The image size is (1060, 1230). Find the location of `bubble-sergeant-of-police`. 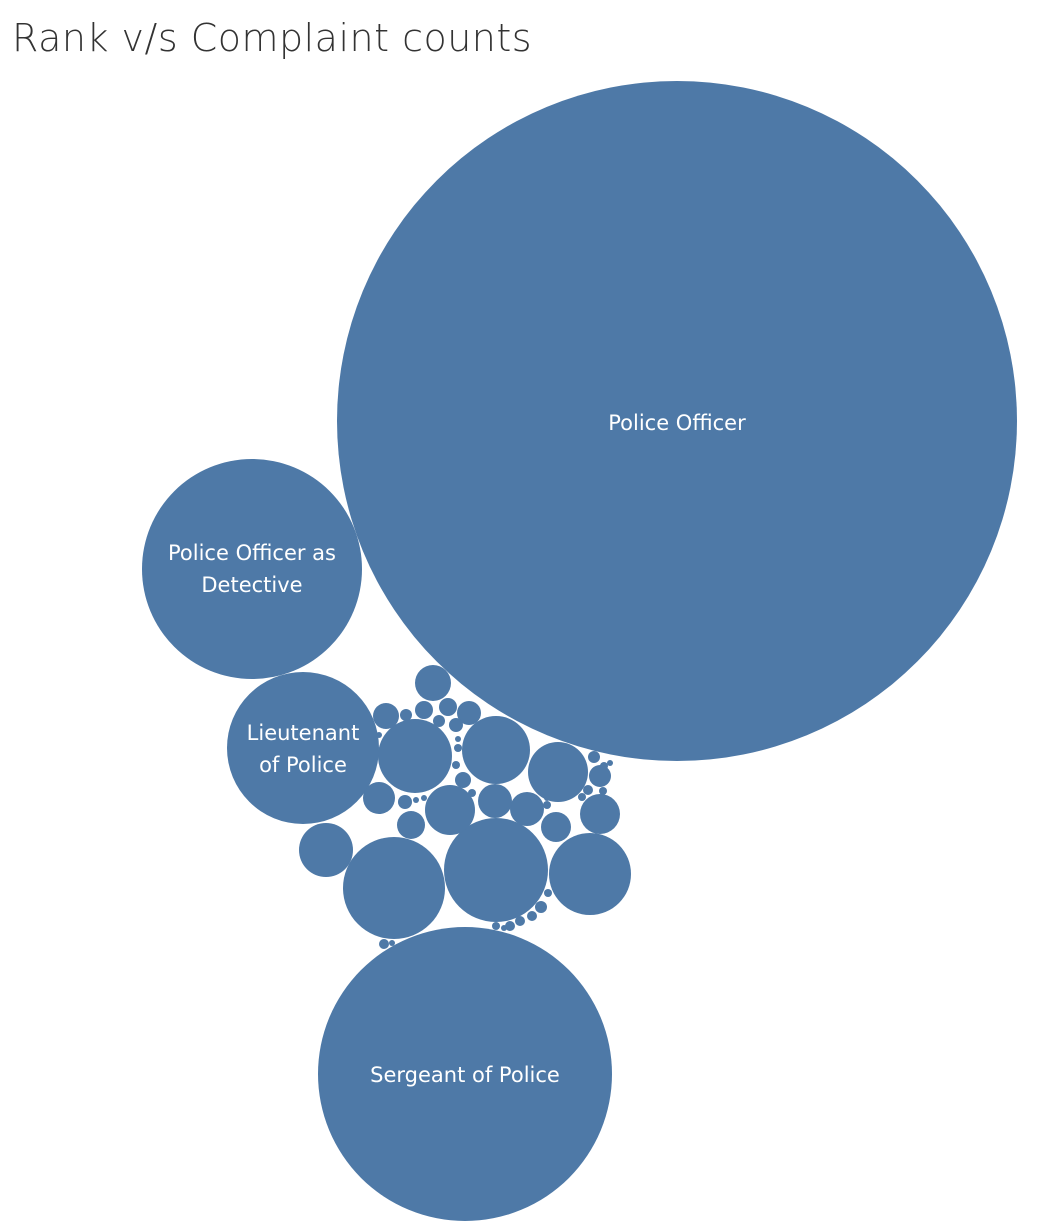

bubble-sergeant-of-police is located at coordinates (465, 1074).